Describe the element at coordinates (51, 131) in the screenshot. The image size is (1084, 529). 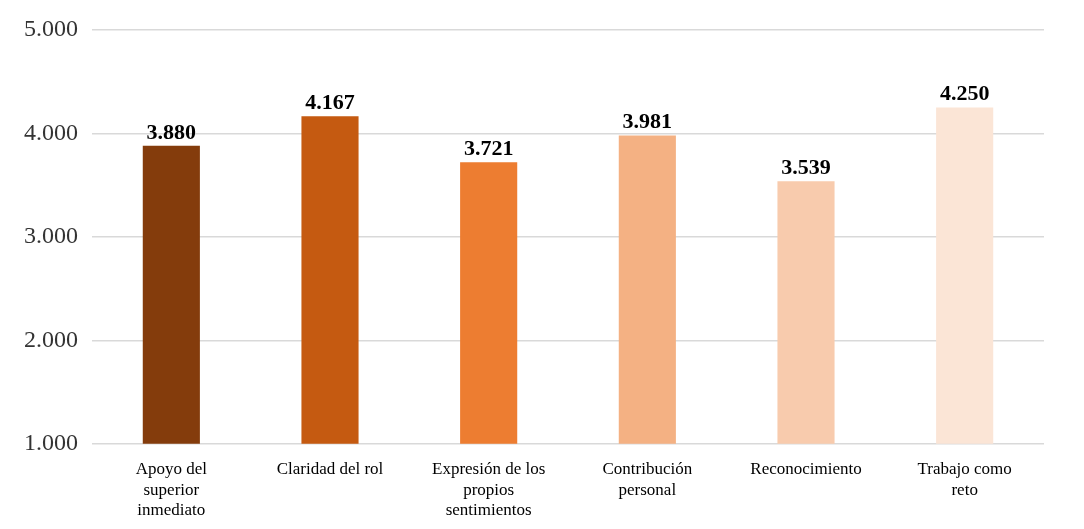
I see `y-tick-label: 4.000` at that location.